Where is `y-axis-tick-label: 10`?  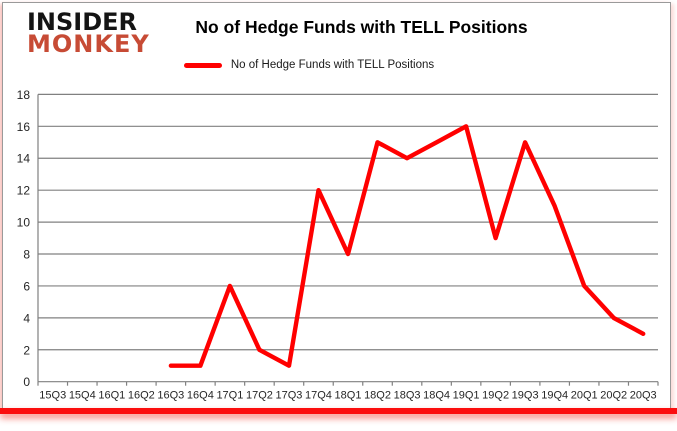 y-axis-tick-label: 10 is located at coordinates (24, 223).